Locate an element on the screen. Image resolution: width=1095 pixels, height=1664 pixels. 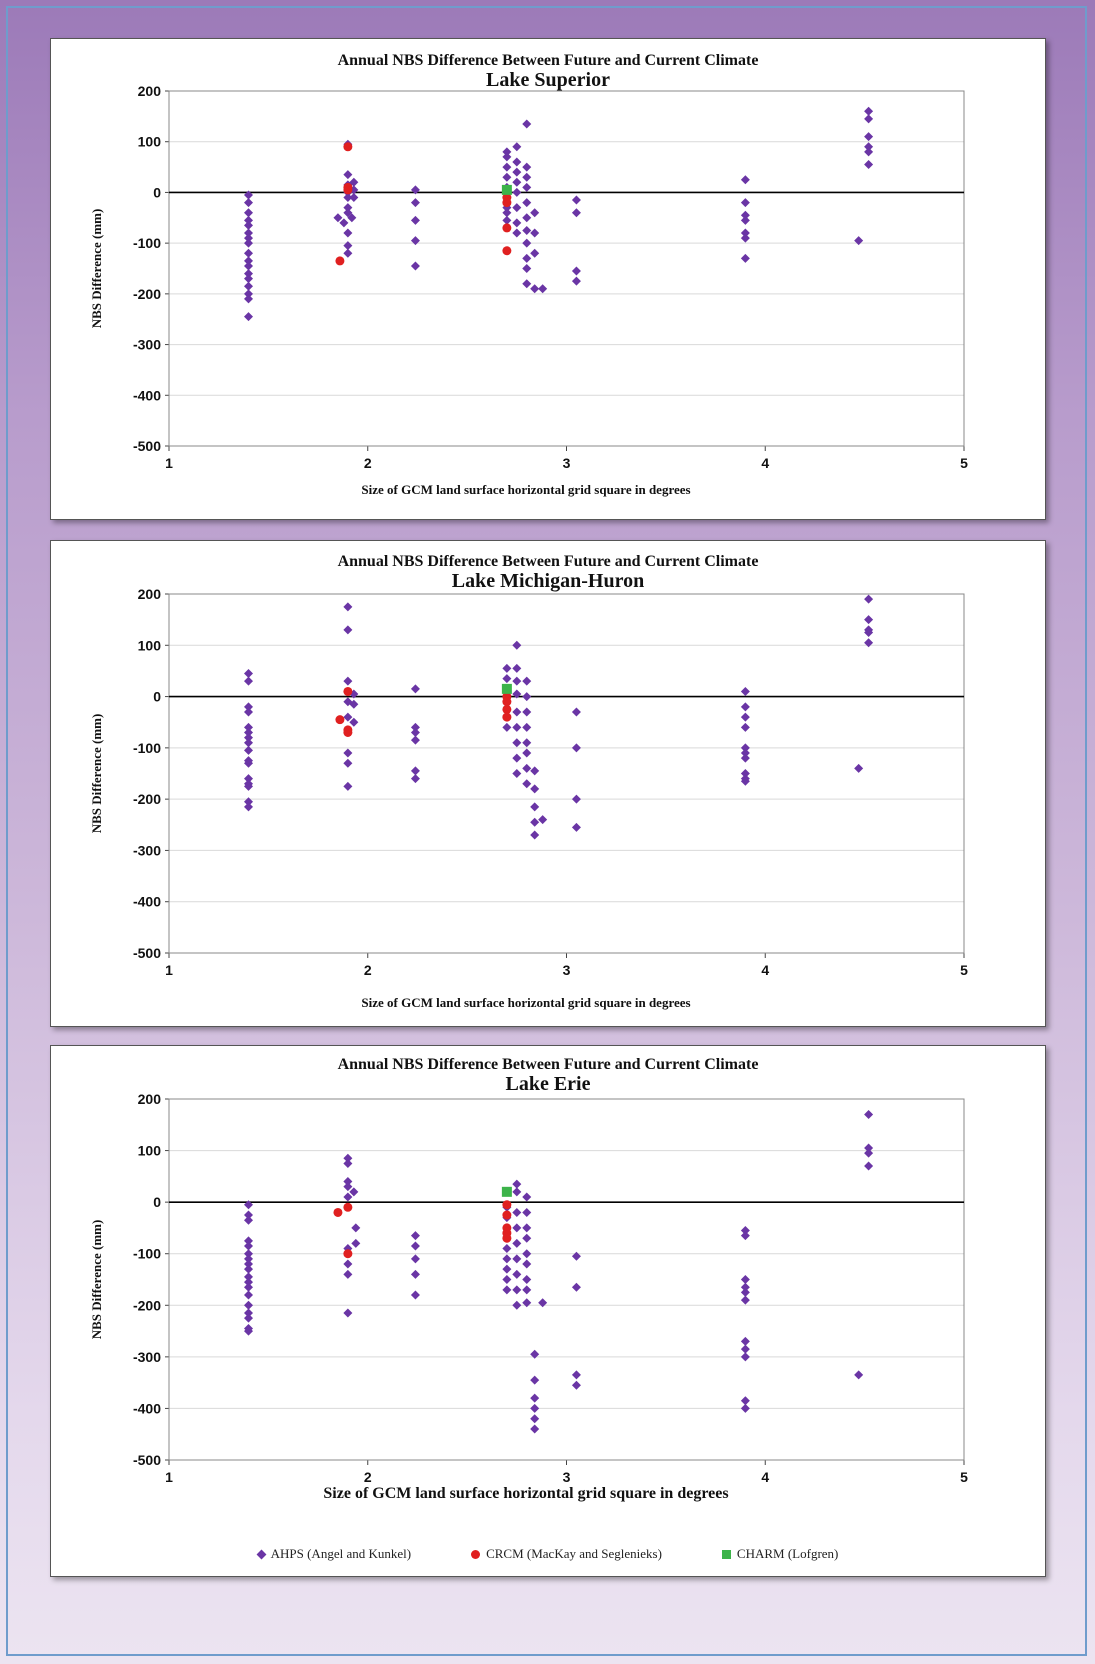
x-tick-label: 1 is located at coordinates (169, 463).